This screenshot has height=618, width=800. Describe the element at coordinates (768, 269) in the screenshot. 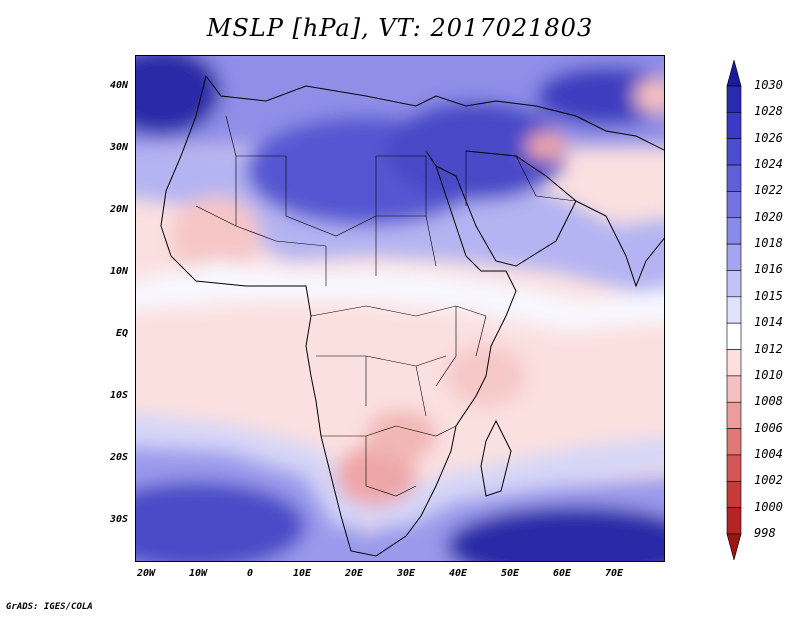

I see `colorbar-level-label: 1016` at that location.